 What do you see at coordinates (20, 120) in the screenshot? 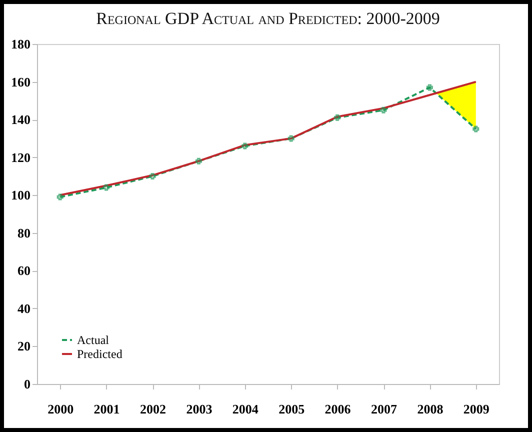
I see `y-tick-label: 140` at bounding box center [20, 120].